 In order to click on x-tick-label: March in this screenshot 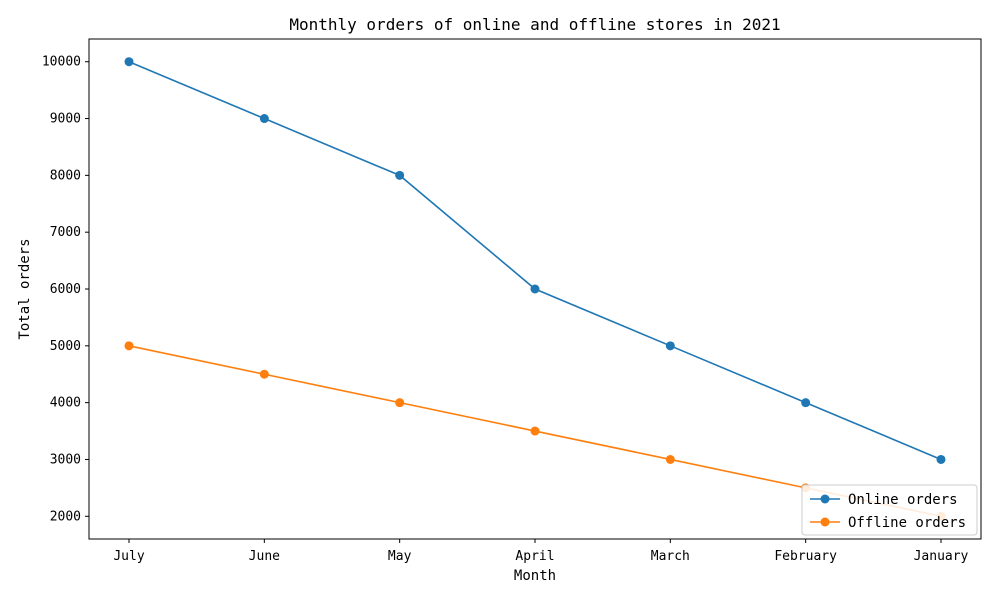, I will do `click(670, 556)`.